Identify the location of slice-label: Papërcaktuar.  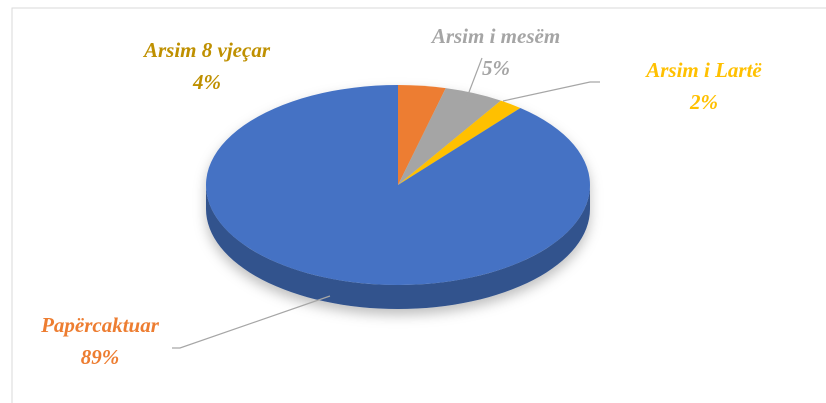
(100, 325).